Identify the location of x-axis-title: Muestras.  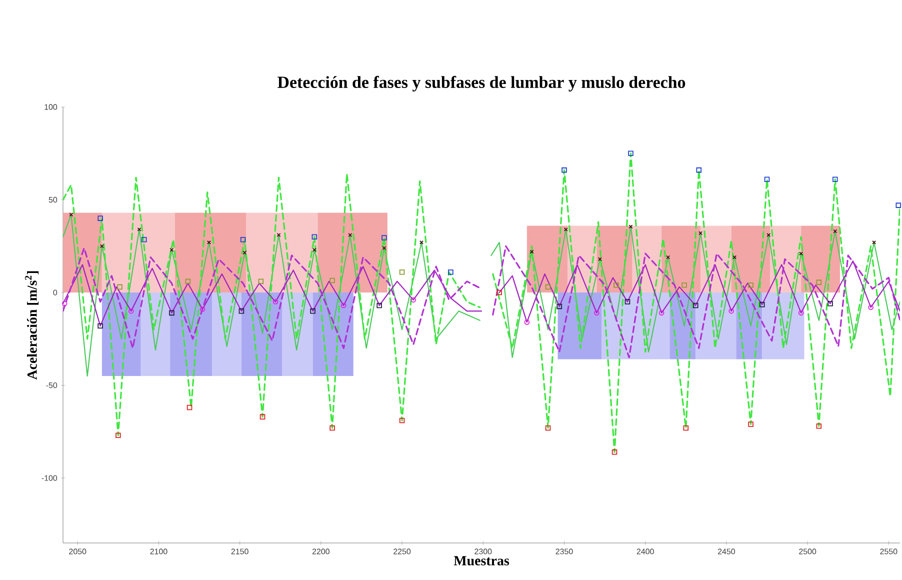
(482, 561).